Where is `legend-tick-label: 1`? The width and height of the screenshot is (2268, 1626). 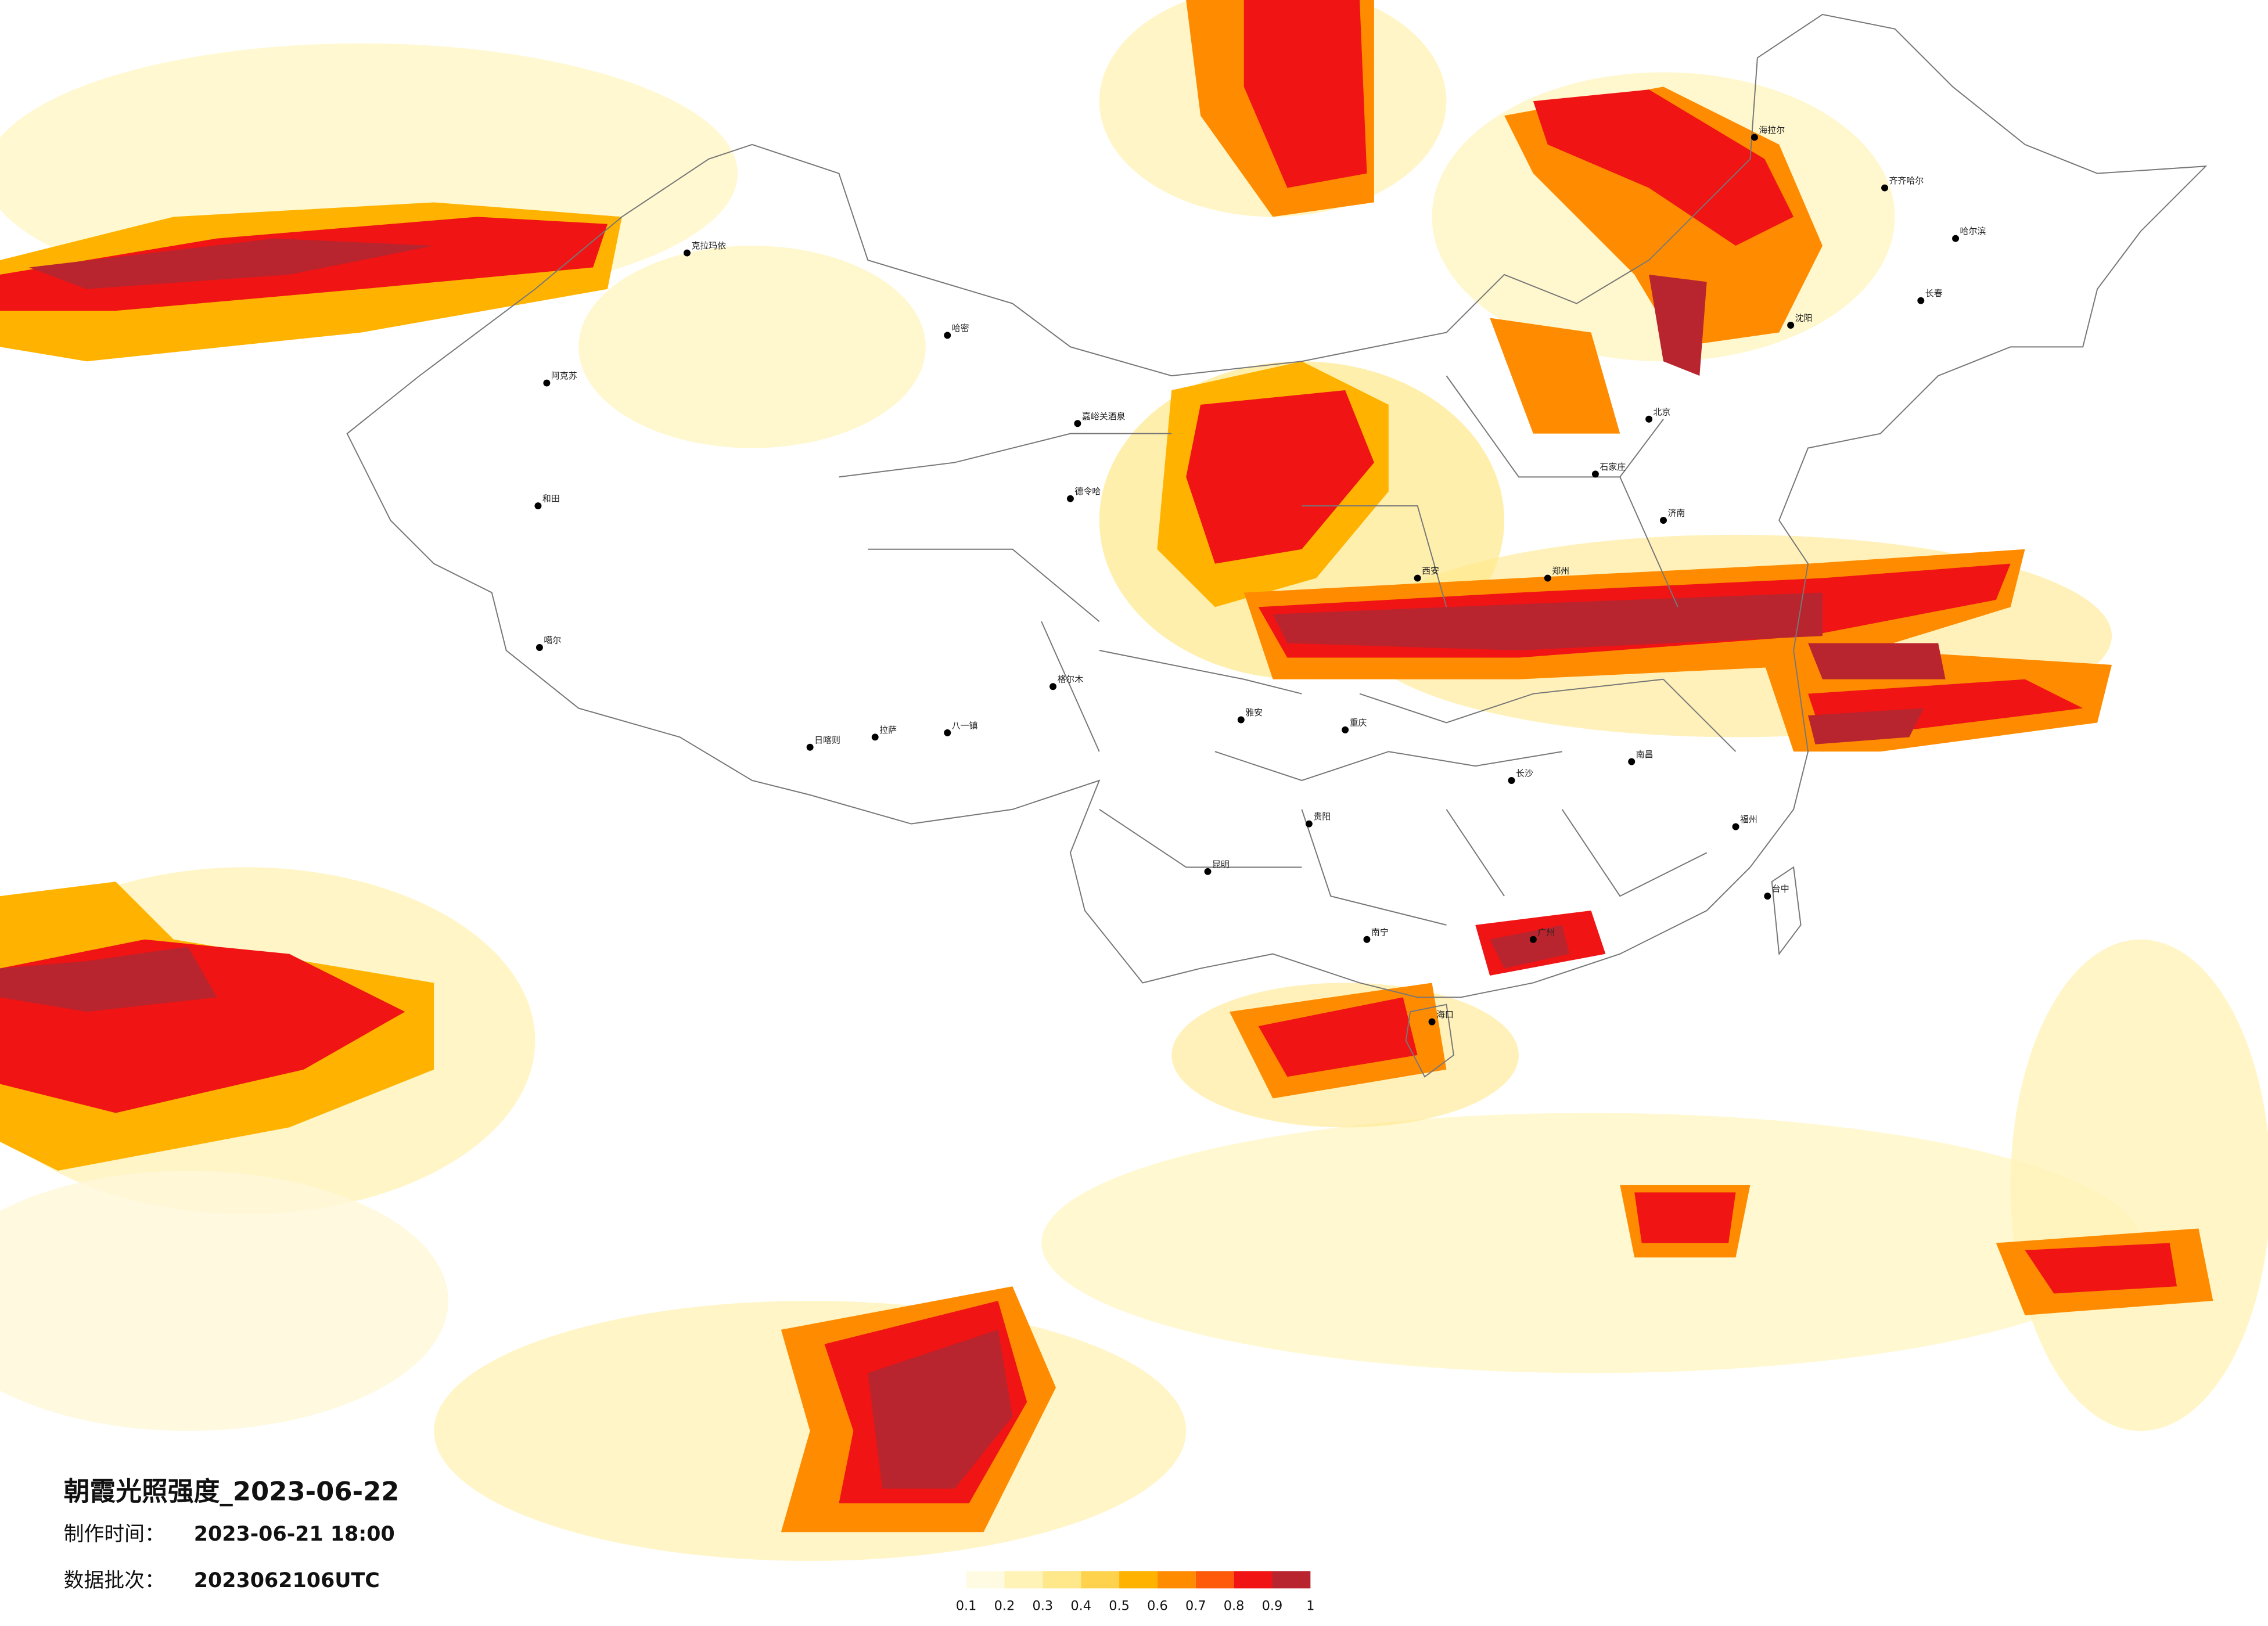
legend-tick-label: 1 is located at coordinates (1310, 1606).